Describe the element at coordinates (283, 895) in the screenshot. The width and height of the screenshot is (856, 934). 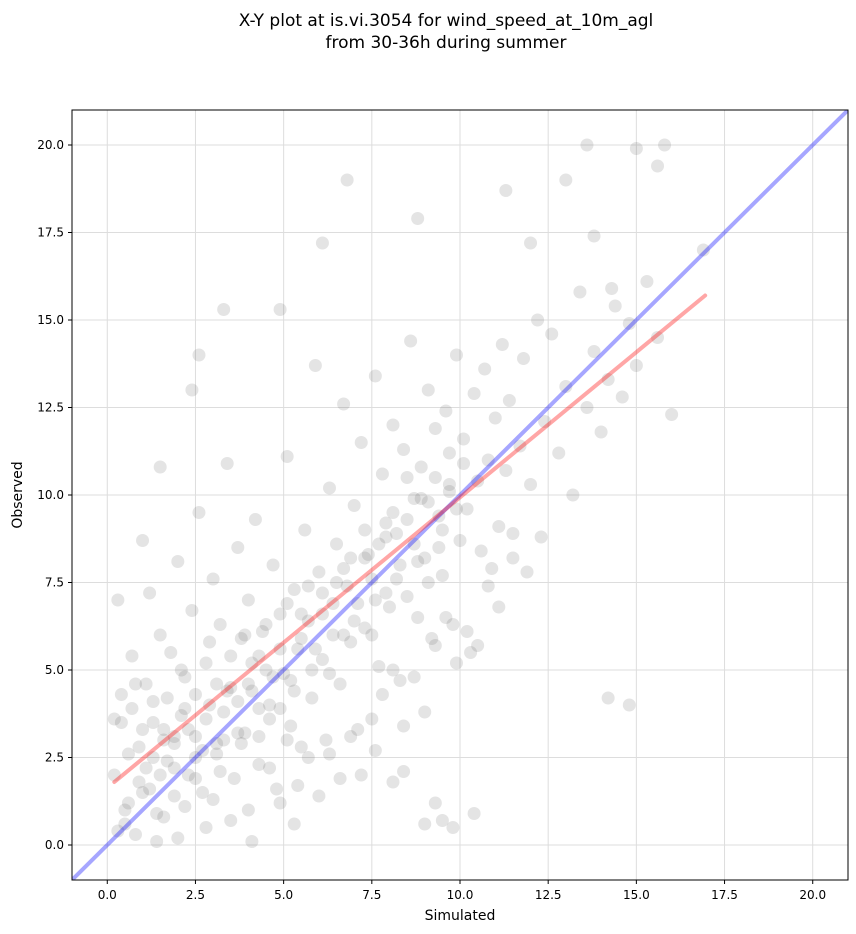
I see `x-tick-label: 5.0` at that location.